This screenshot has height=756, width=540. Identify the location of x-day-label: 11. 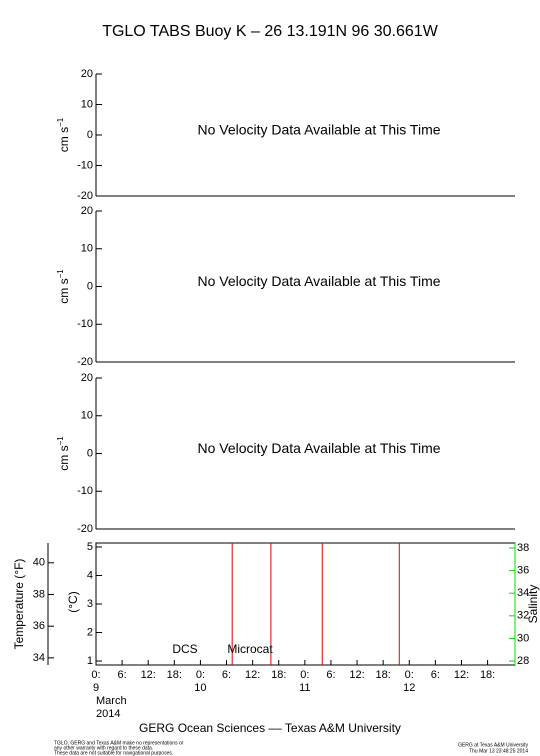
(304, 688).